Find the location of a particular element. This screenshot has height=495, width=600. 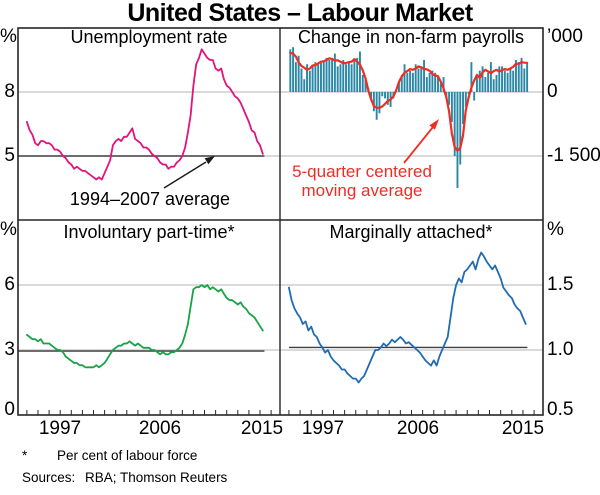

panel-title-parttime: Involuntary part-time* is located at coordinates (149, 232).